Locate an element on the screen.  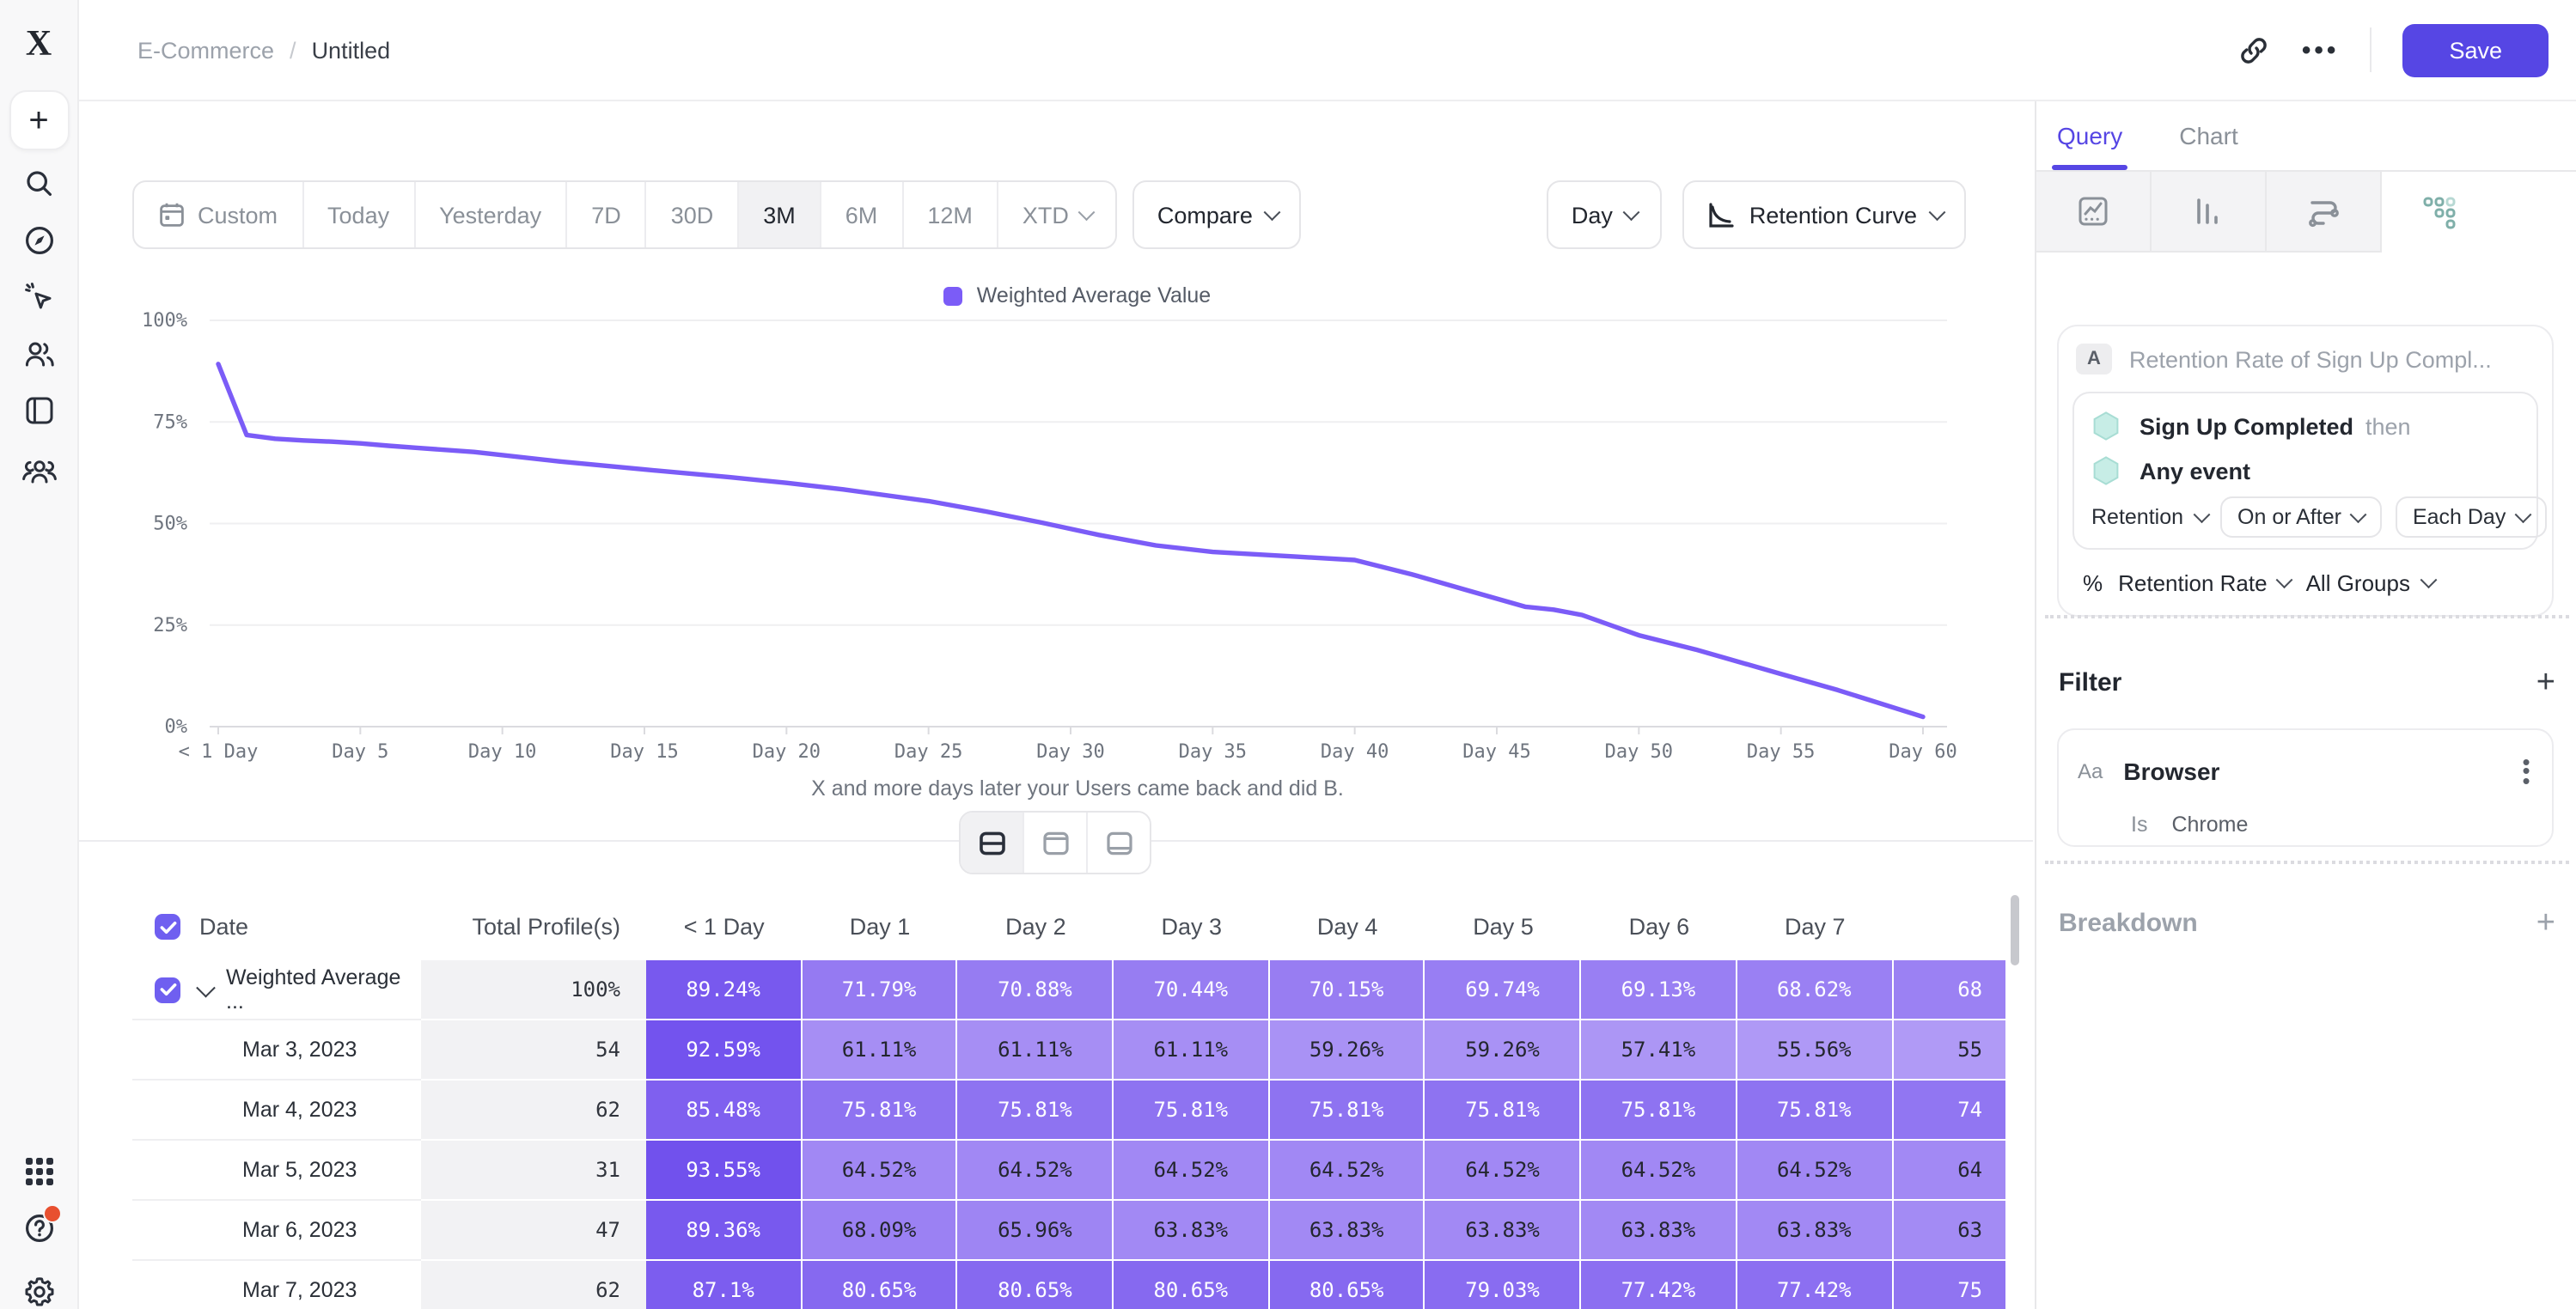
retention-value-cell: 93.55% is located at coordinates (724, 1171).